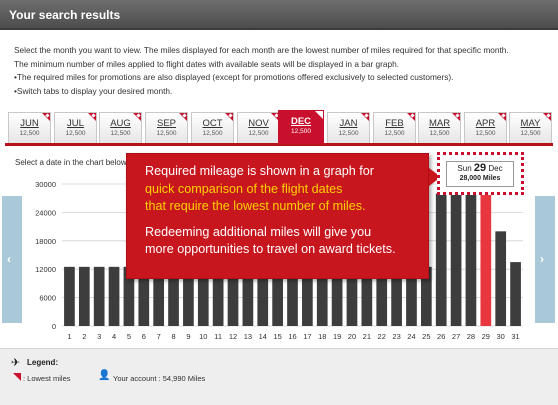  Describe the element at coordinates (75, 127) in the screenshot. I see `tab-jul: JUL 12,500` at that location.